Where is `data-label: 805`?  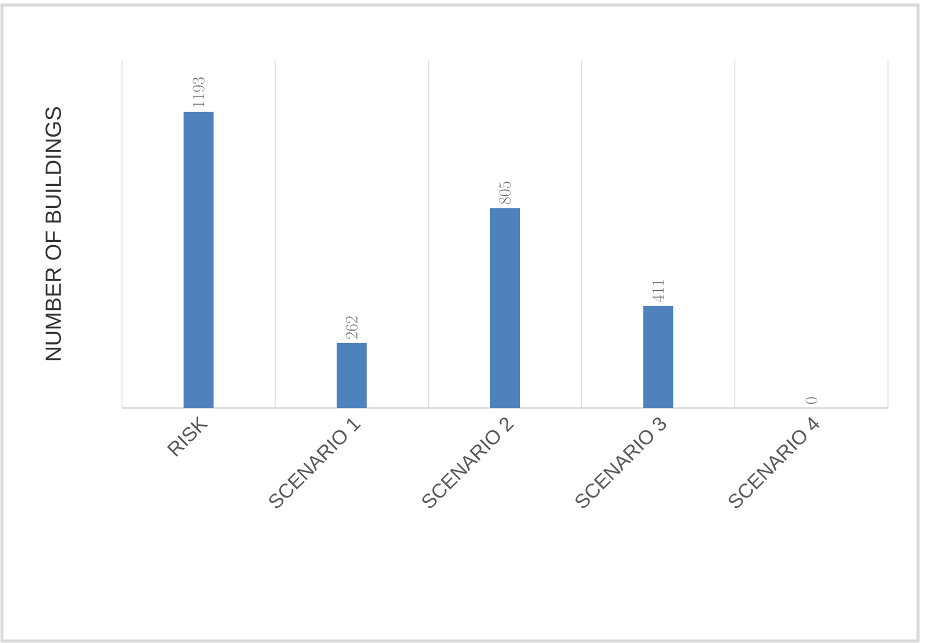 data-label: 805 is located at coordinates (505, 193).